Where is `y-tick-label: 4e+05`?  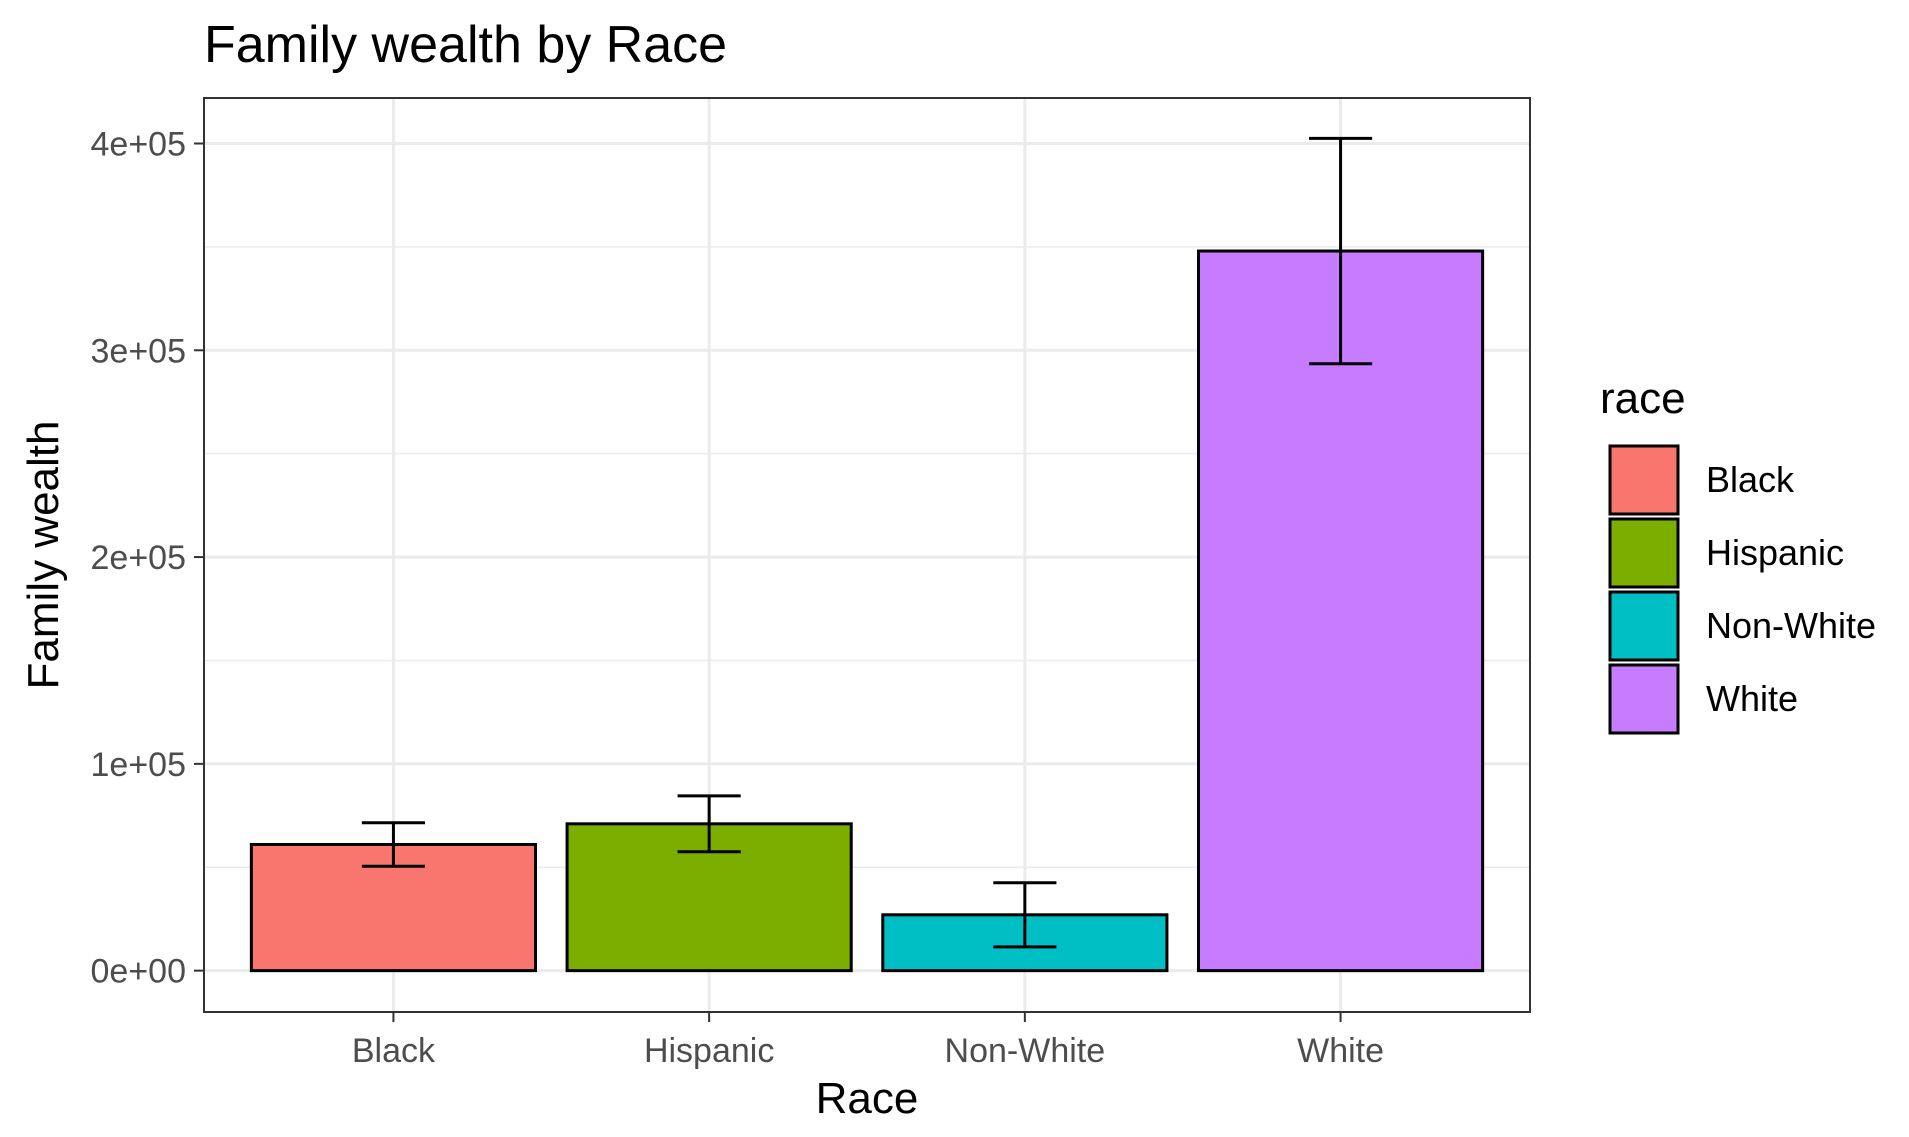
y-tick-label: 4e+05 is located at coordinates (139, 144).